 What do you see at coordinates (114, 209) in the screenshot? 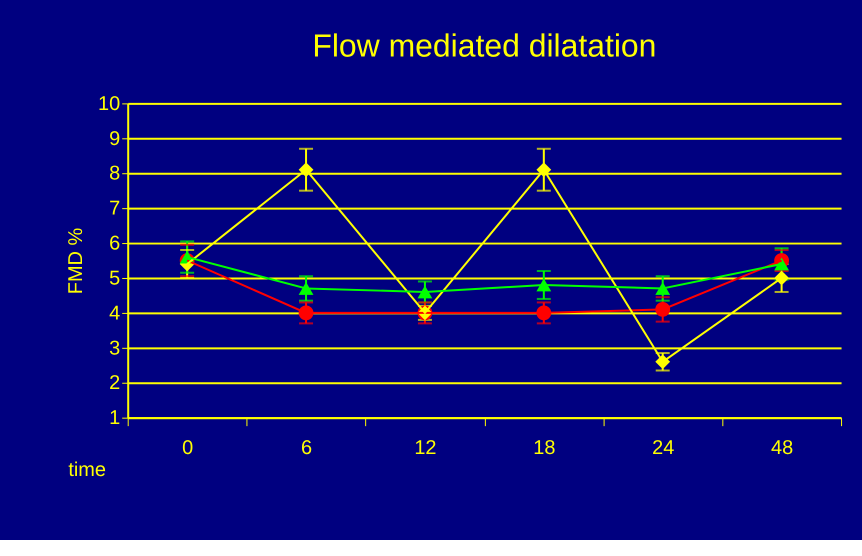
I see `y-tick-label: 7` at bounding box center [114, 209].